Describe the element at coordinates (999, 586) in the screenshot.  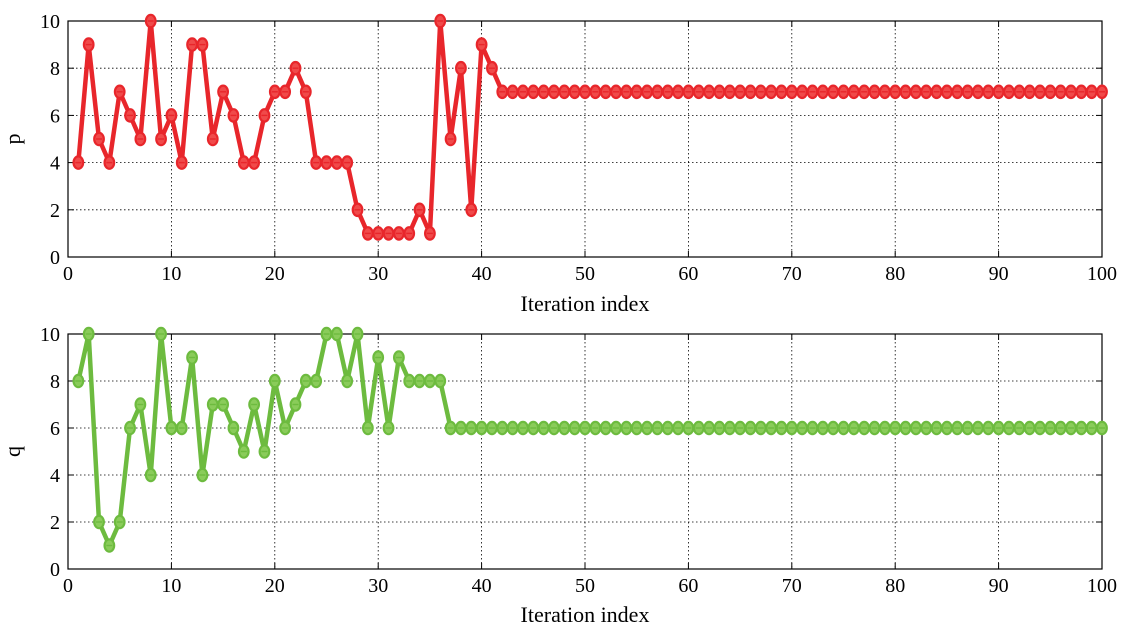
I see `q-xtick-label-9: 90` at that location.